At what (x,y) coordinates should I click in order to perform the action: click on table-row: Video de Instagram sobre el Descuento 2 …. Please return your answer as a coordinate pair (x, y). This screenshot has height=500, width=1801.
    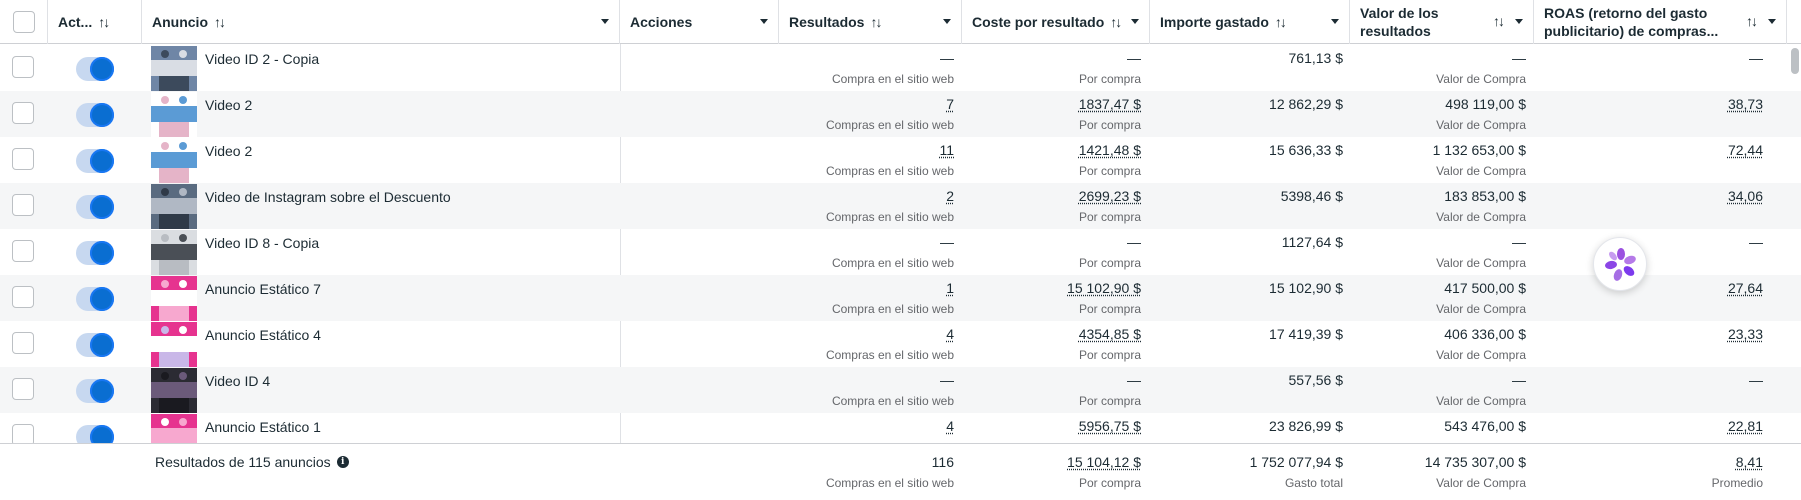
    Looking at the image, I should click on (900, 206).